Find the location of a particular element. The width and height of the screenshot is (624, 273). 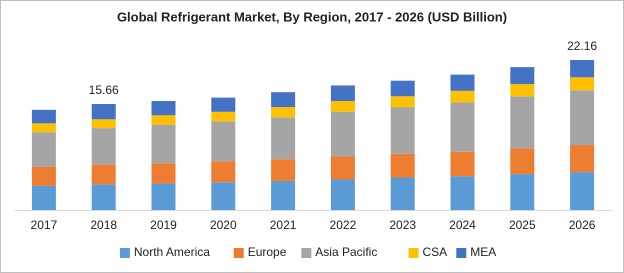

total-label: 22.16 is located at coordinates (582, 46).